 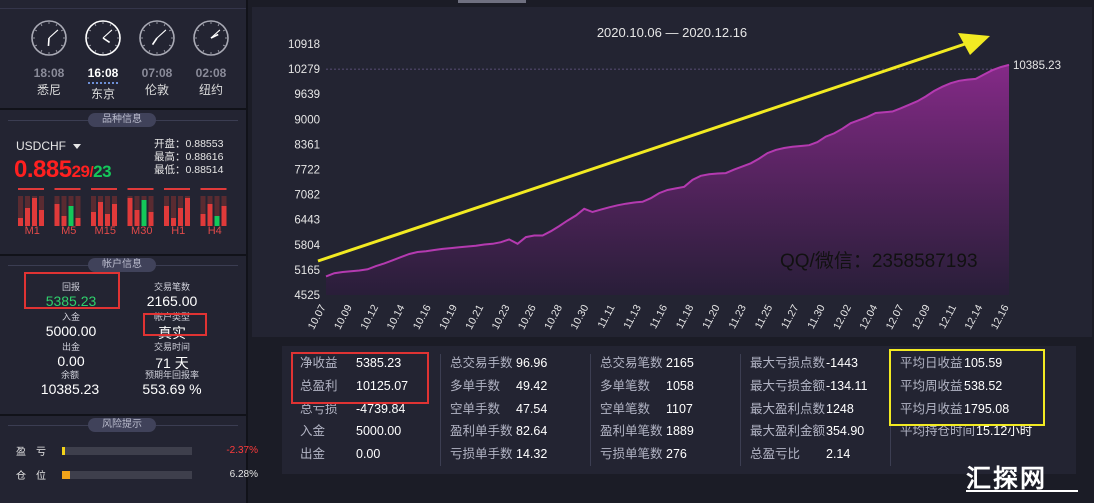 I want to click on watermark-underline, so click(x=1022, y=491).